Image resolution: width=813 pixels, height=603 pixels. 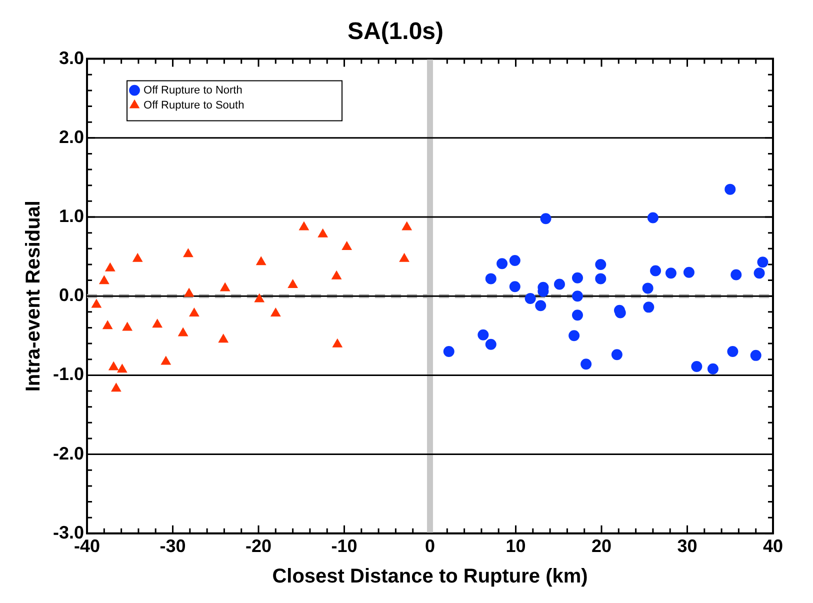 I want to click on y-tick-label: 0.0, so click(x=71, y=295).